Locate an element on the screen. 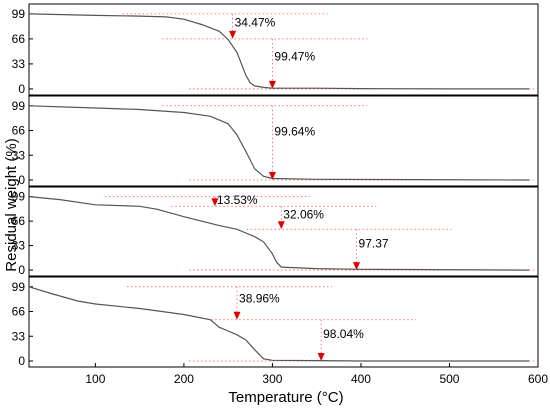  x-tick-label: 300 is located at coordinates (272, 379).